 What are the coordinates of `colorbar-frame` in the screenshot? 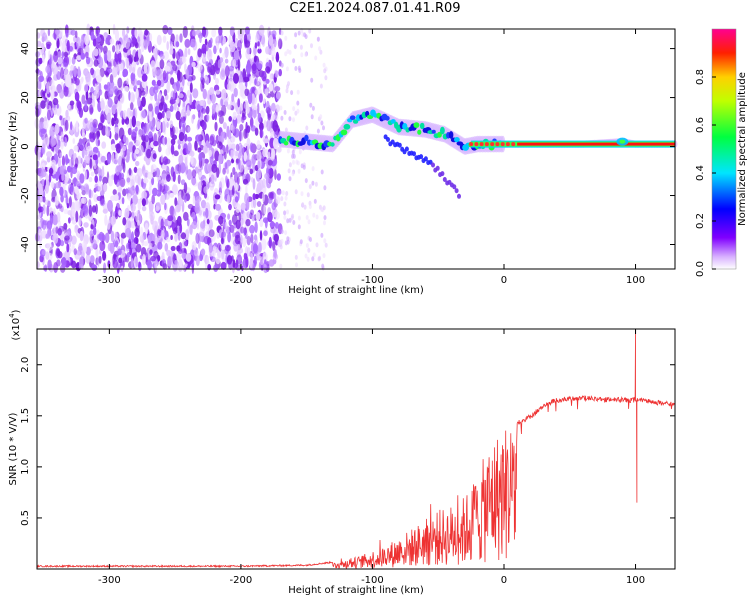 It's located at (724, 149).